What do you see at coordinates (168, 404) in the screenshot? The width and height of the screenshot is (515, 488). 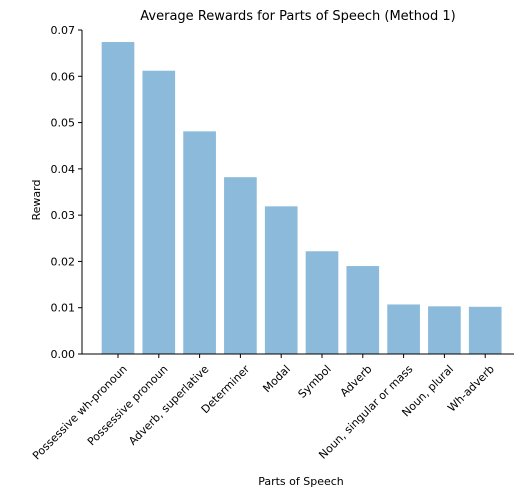 I see `x-tick-label: Adverb, superlative` at bounding box center [168, 404].